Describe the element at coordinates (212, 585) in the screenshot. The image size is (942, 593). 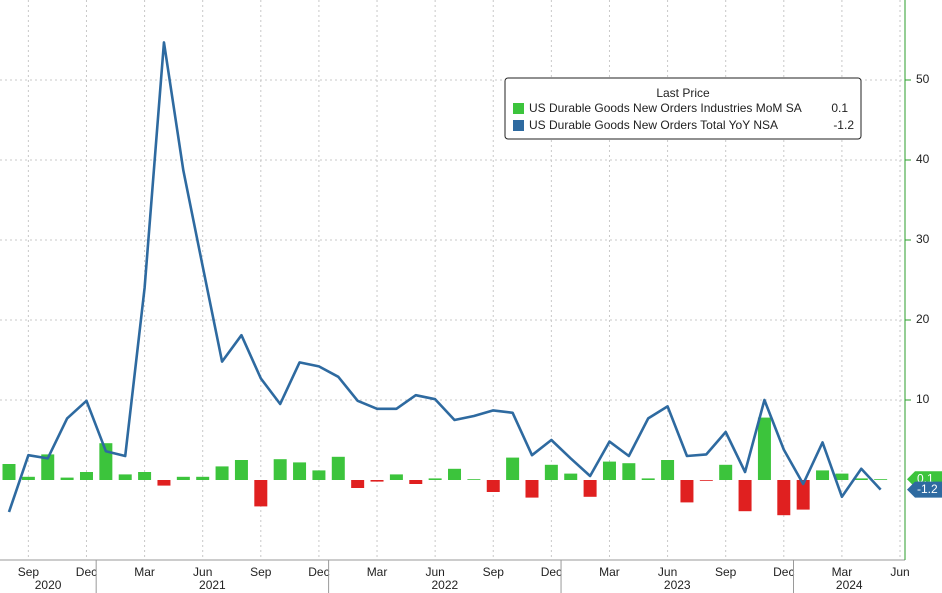
I see `year-label: 2021` at that location.